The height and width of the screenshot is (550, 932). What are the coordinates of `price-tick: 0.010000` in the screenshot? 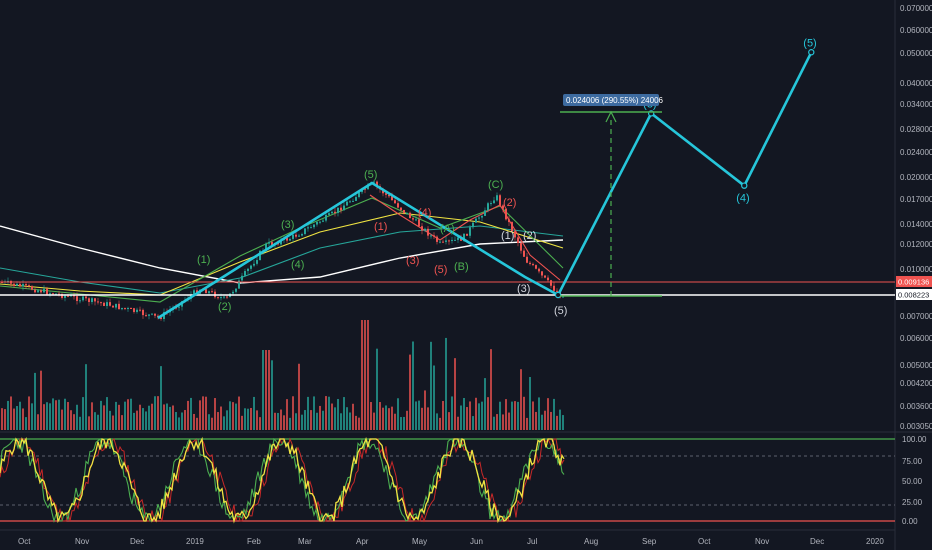 It's located at (916, 269).